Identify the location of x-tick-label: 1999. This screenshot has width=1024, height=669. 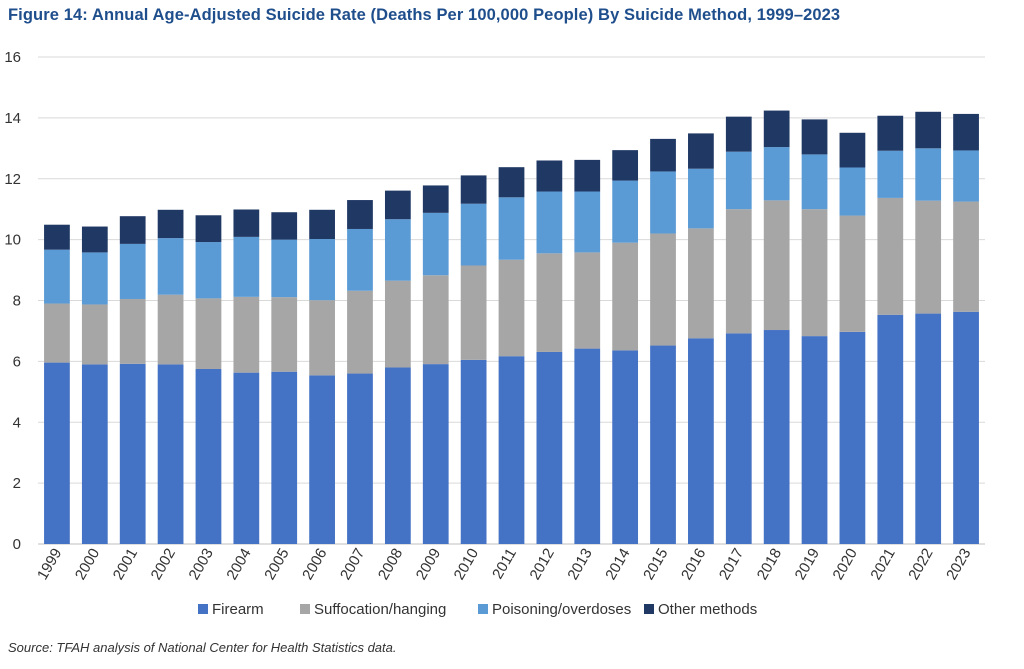
(49, 564).